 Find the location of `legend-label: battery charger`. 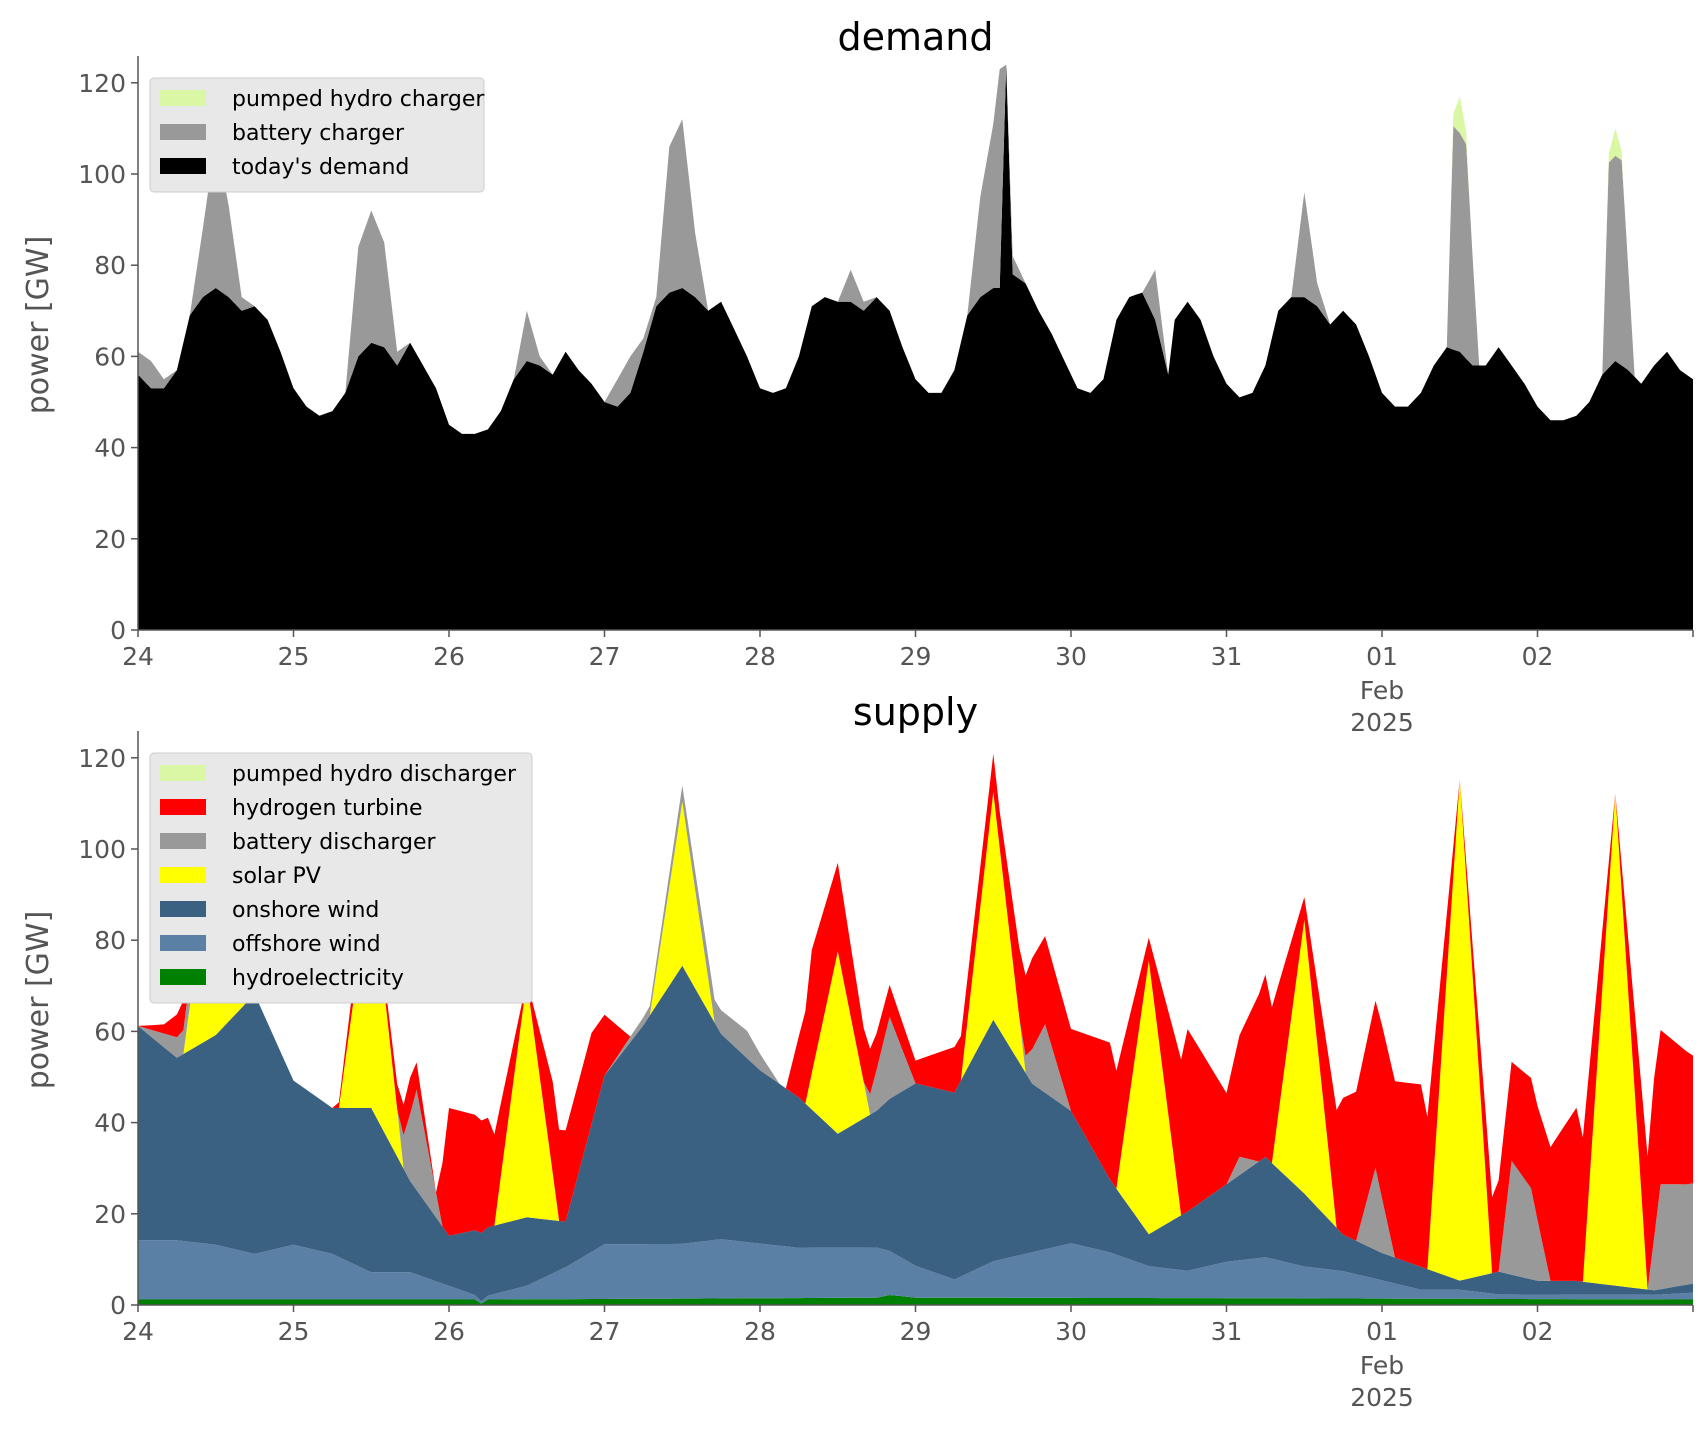

legend-label: battery charger is located at coordinates (318, 133).